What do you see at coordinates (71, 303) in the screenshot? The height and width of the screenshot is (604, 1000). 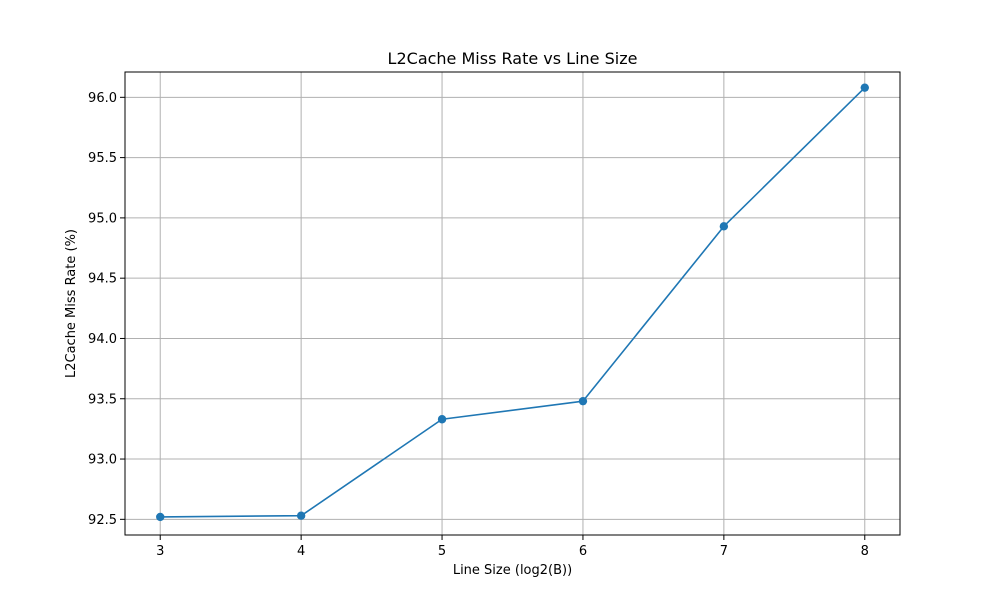 I see `y-axis-label: L2Cache Miss Rate (%)` at bounding box center [71, 303].